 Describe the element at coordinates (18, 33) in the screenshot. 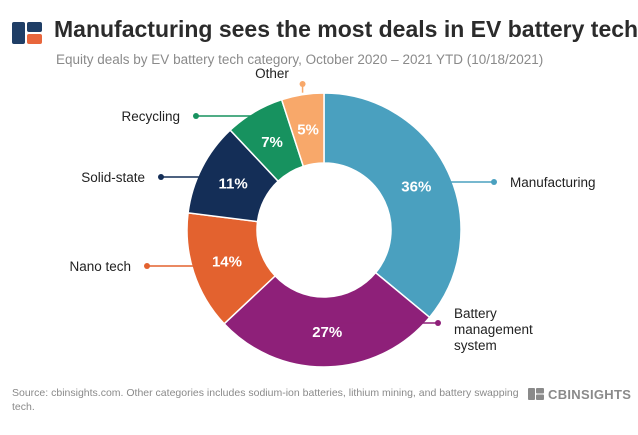

I see `logo-left-block` at that location.